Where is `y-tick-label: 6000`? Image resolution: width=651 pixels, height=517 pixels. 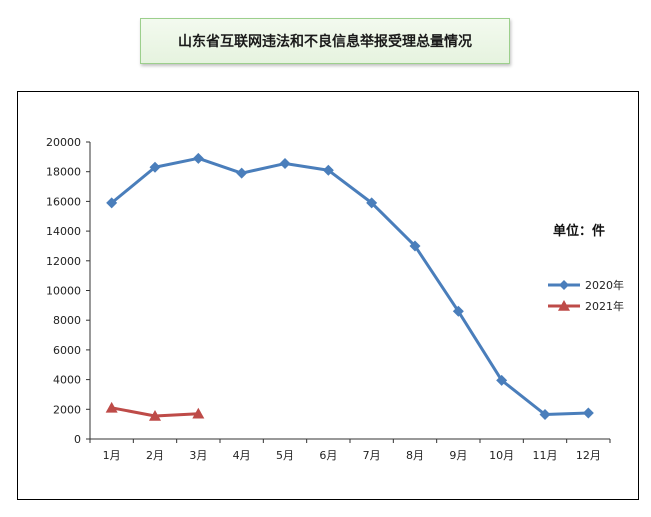 y-tick-label: 6000 is located at coordinates (67, 350).